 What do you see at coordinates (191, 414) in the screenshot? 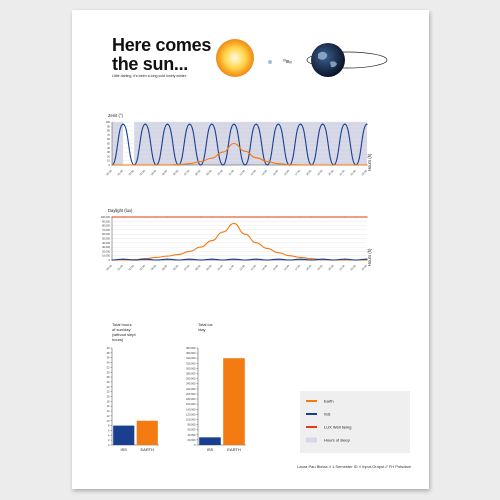
I see `y-tick-label: 120,000` at bounding box center [191, 414].